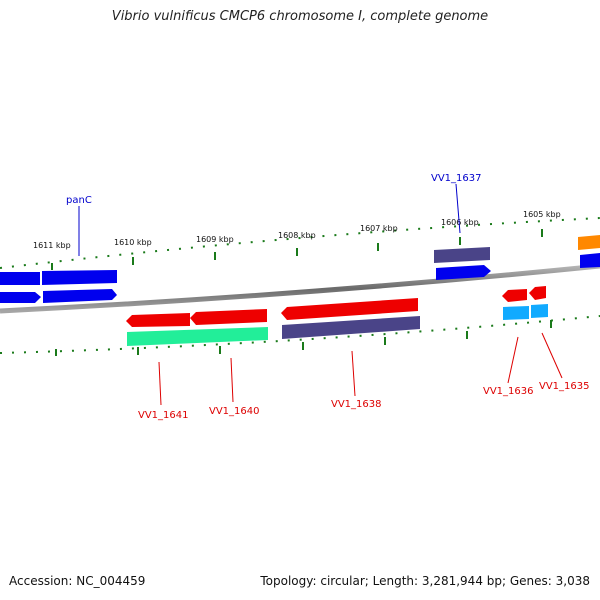 Image resolution: width=600 pixels, height=600 pixels. What do you see at coordinates (163, 415) in the screenshot?
I see `gene-label-VV1_1641: VV1_1641` at bounding box center [163, 415].